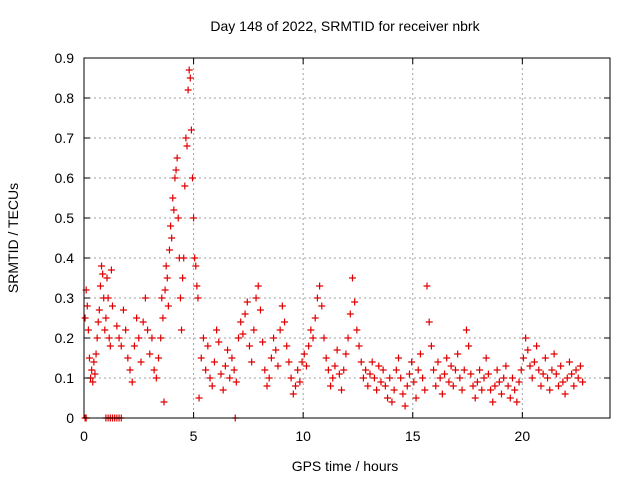 The height and width of the screenshot is (480, 640). Describe the element at coordinates (194, 436) in the screenshot. I see `x-tick-label: 5` at that location.